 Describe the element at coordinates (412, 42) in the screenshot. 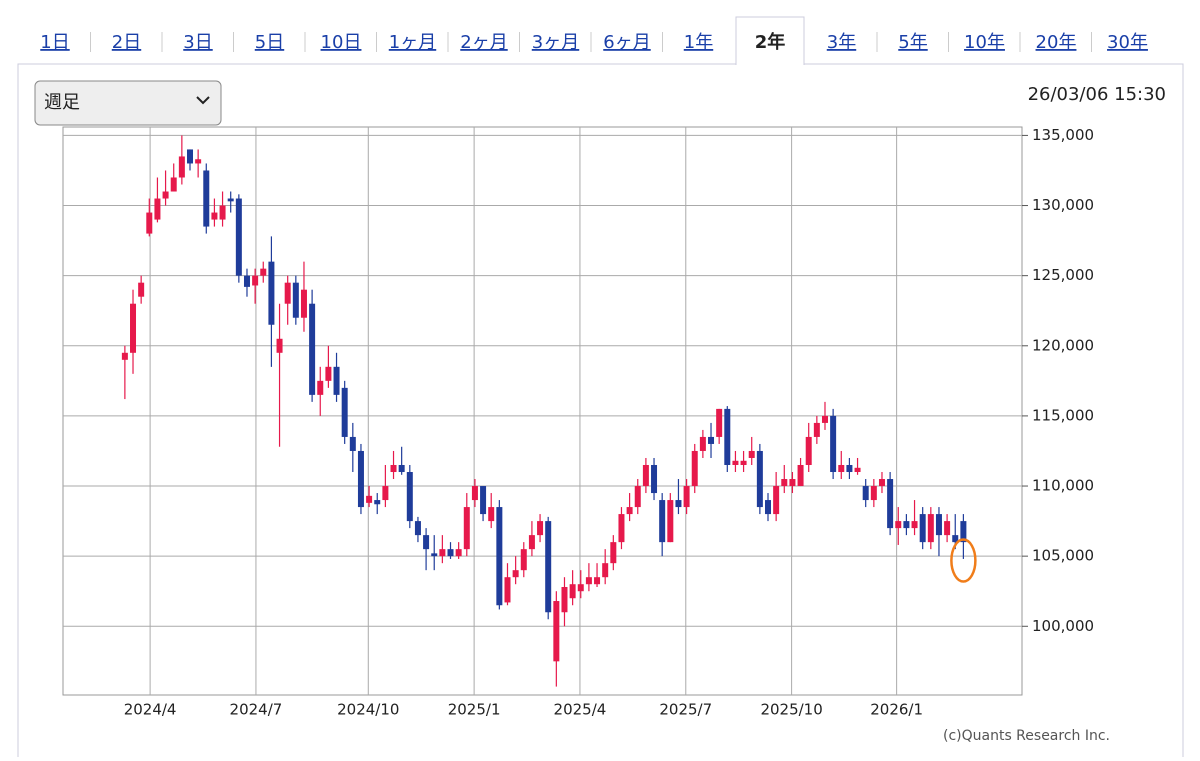

I see `tab: 1ヶ月` at that location.